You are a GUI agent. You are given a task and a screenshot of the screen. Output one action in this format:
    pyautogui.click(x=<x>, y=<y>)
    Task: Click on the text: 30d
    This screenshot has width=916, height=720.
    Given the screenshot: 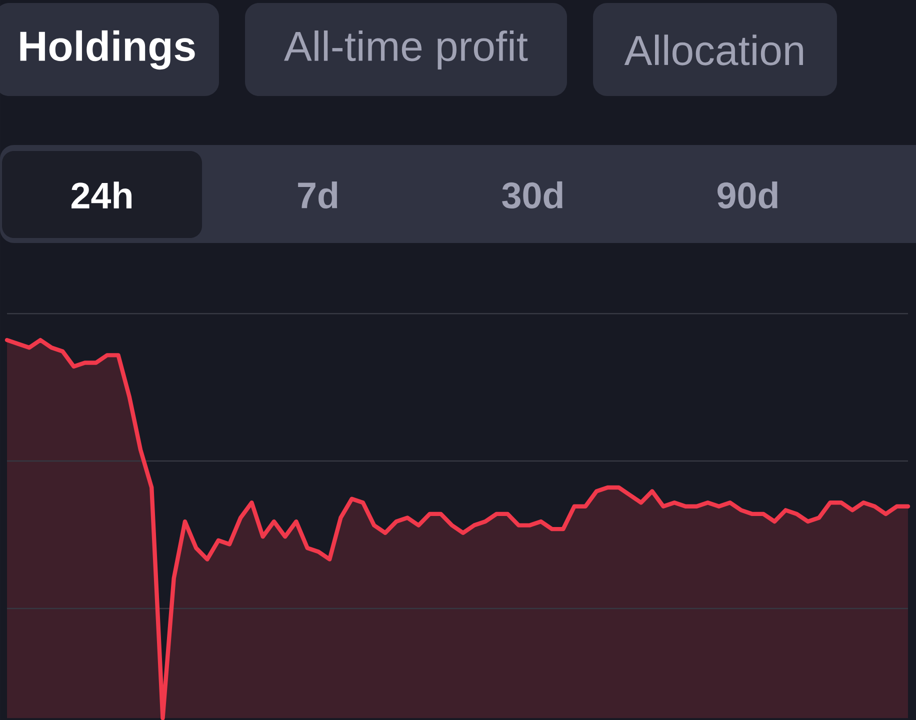 What is the action you would take?
    pyautogui.click(x=532, y=195)
    